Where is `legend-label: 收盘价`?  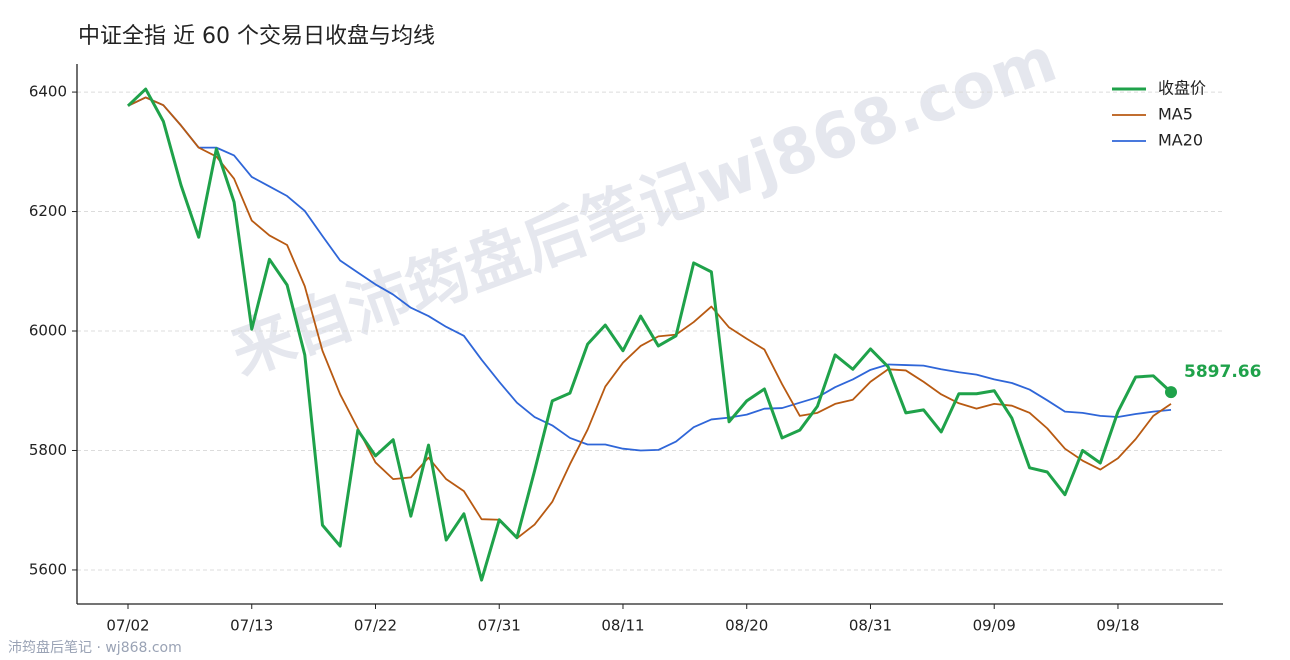
legend-label: 收盘价 is located at coordinates (1182, 88).